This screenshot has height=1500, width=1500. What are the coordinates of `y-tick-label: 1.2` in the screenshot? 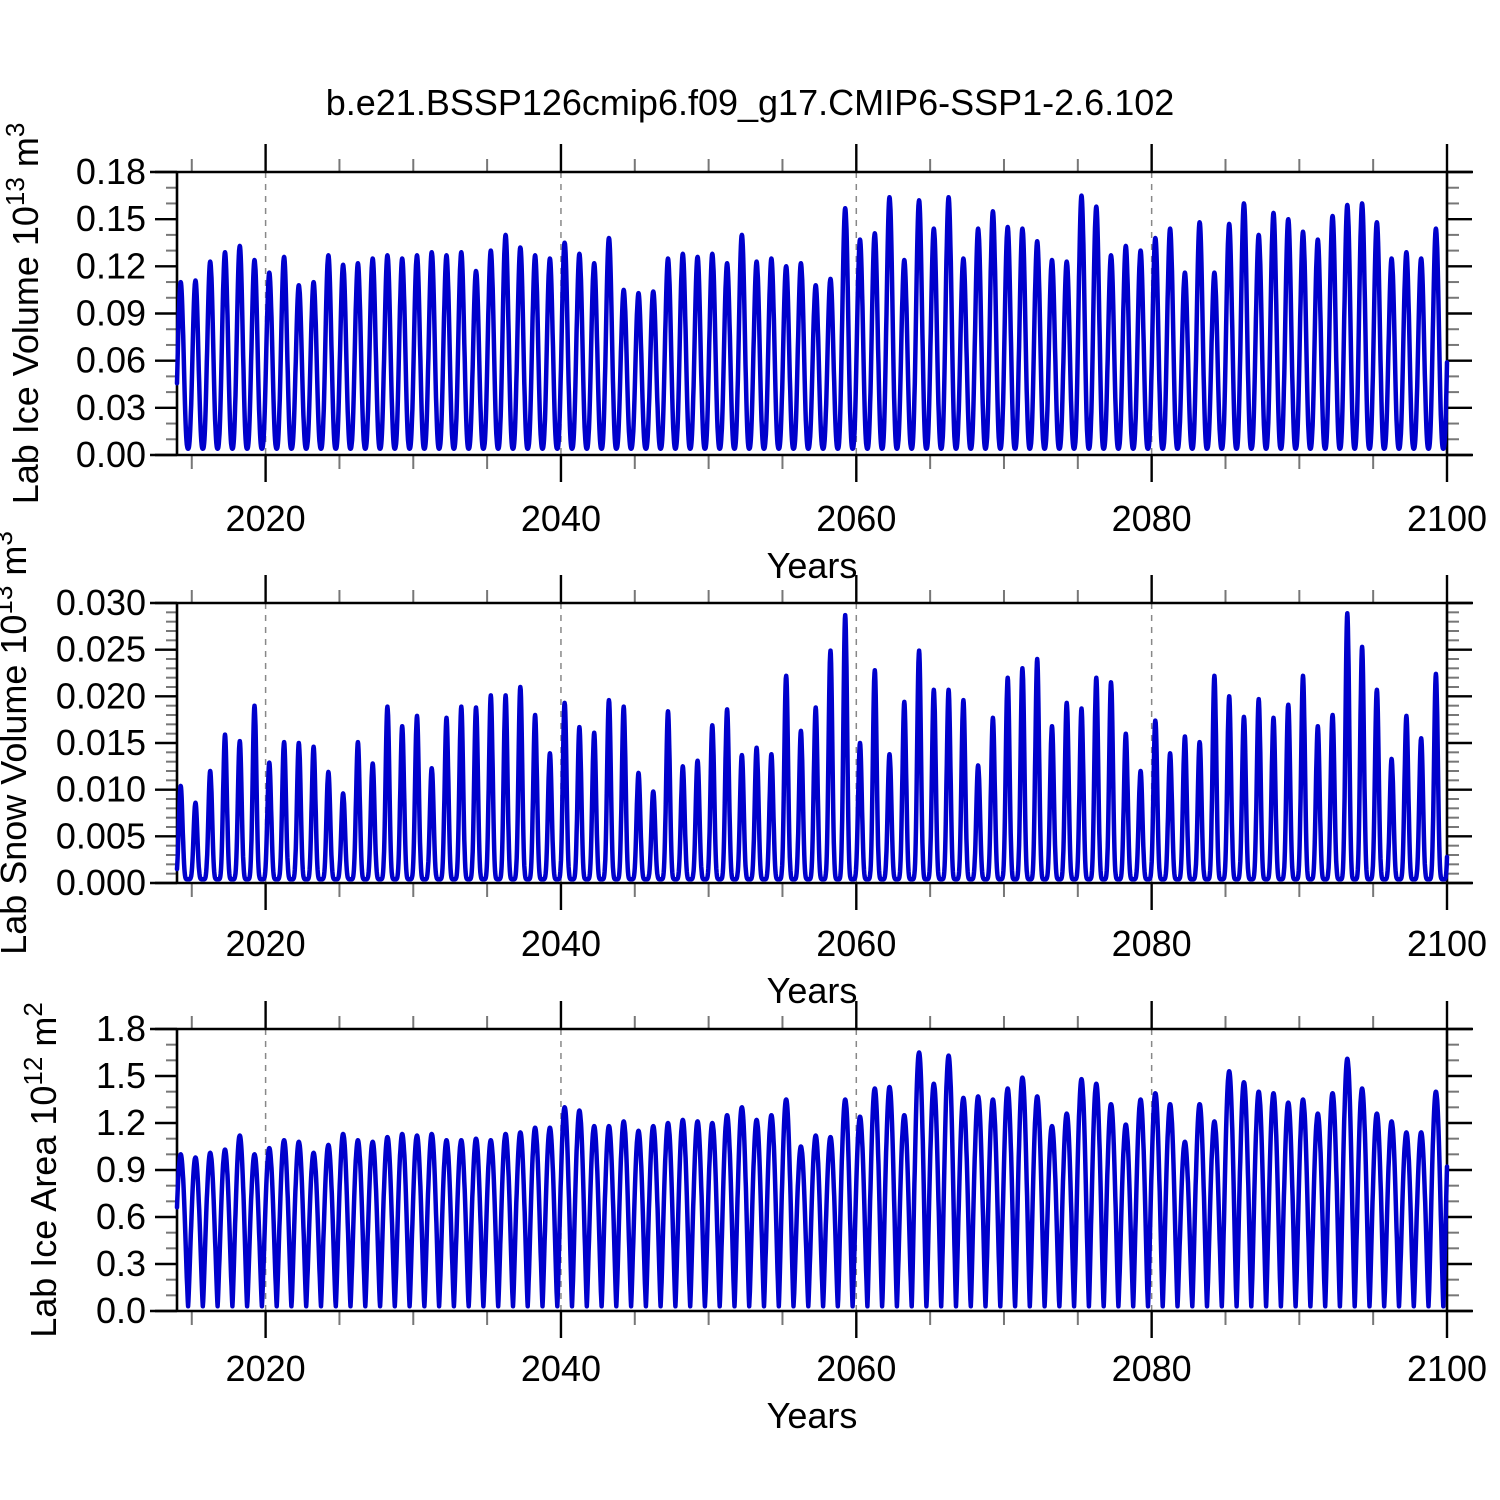 It's located at (121, 1122).